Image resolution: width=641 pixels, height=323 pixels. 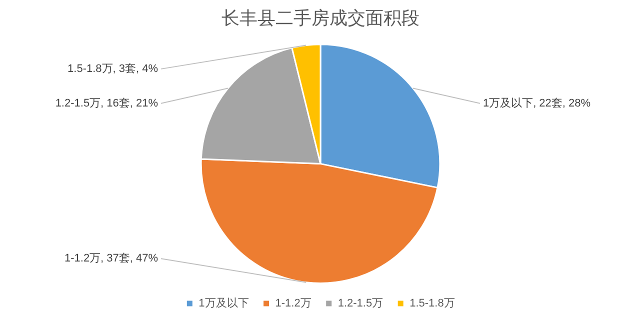 I want to click on legend-label: 1万及以下, so click(x=223, y=303).